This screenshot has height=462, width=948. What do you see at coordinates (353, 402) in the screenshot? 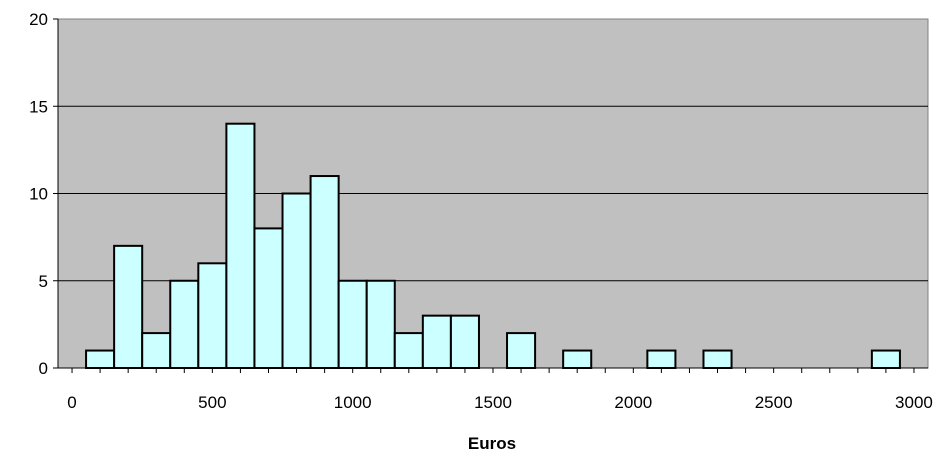
I see `x-tick-label: 1000` at bounding box center [353, 402].